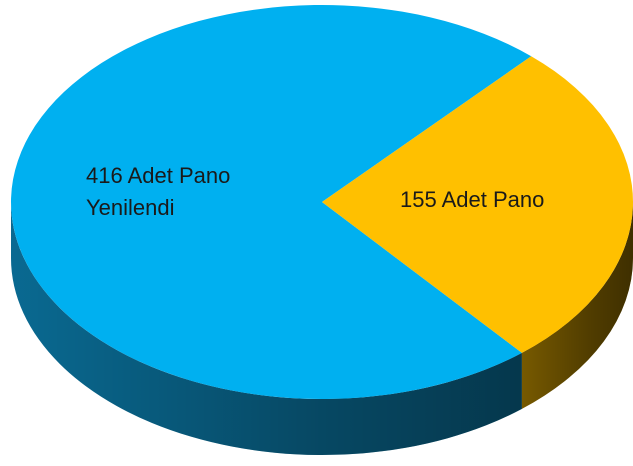 Image resolution: width=633 pixels, height=466 pixels. What do you see at coordinates (472, 199) in the screenshot?
I see `data-label: 155 Adet Pano` at bounding box center [472, 199].